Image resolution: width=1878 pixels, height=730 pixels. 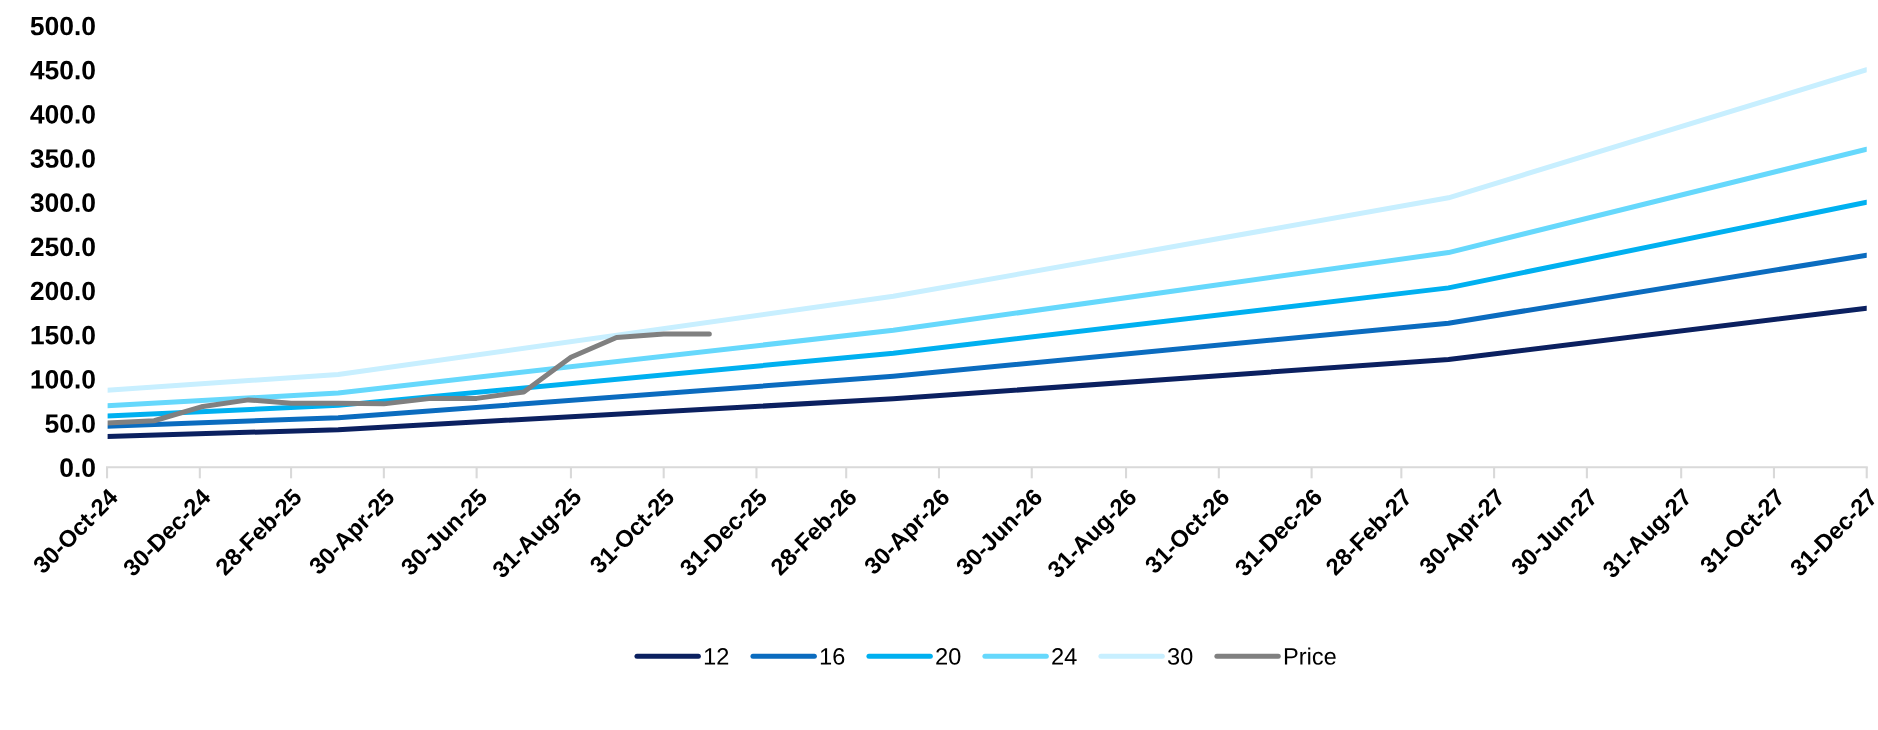 I want to click on y-tick-label: 150.0, so click(x=63, y=335).